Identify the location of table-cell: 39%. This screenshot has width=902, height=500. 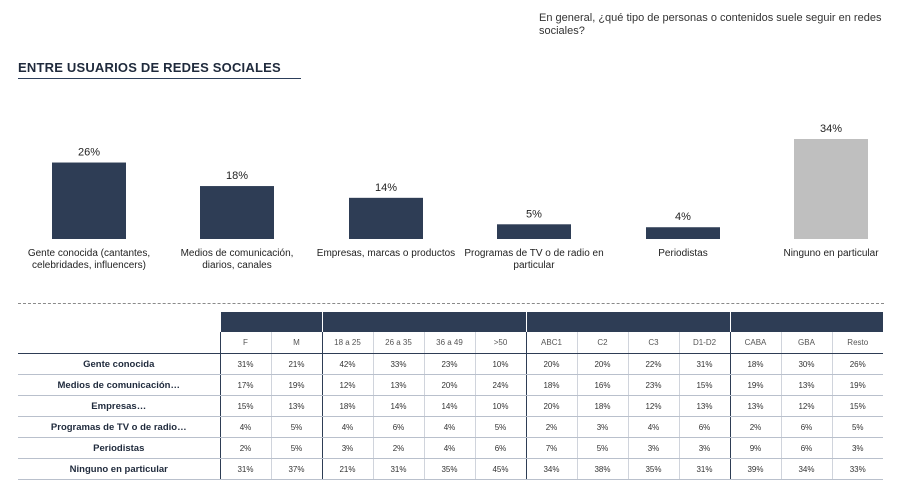
(755, 469).